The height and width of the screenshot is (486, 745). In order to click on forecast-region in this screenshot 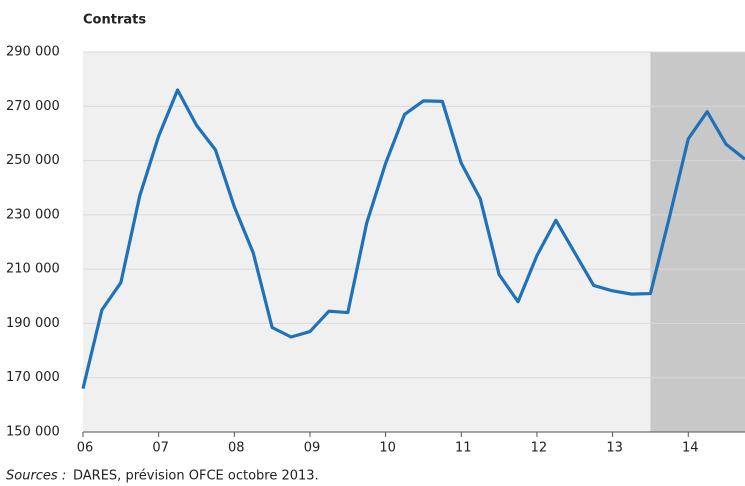, I will do `click(697, 242)`.